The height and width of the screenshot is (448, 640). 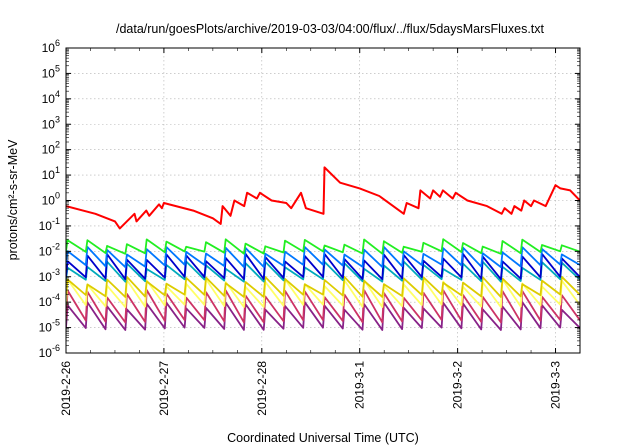 What do you see at coordinates (49, 249) in the screenshot?
I see `y-tick-label: 10⁻²` at bounding box center [49, 249].